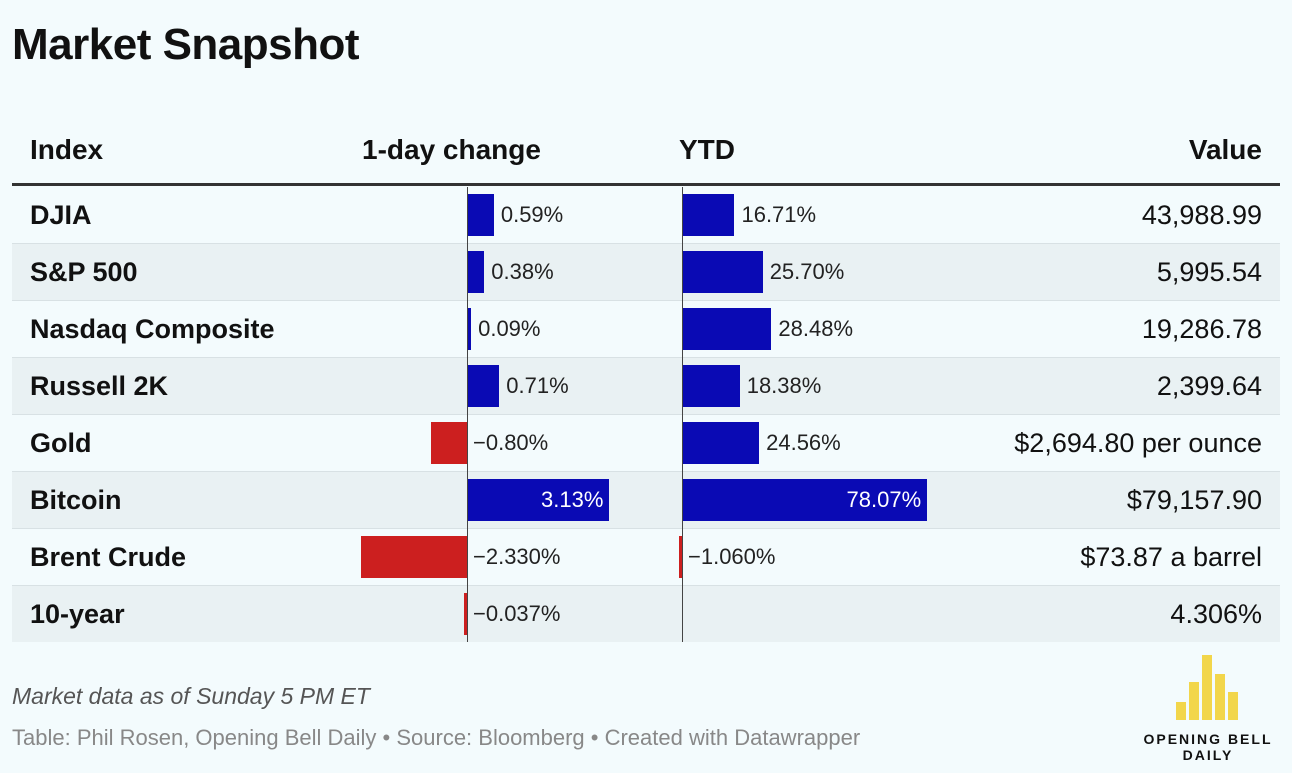 The height and width of the screenshot is (773, 1292). What do you see at coordinates (803, 442) in the screenshot?
I see `ytd-label: 24.56%` at bounding box center [803, 442].